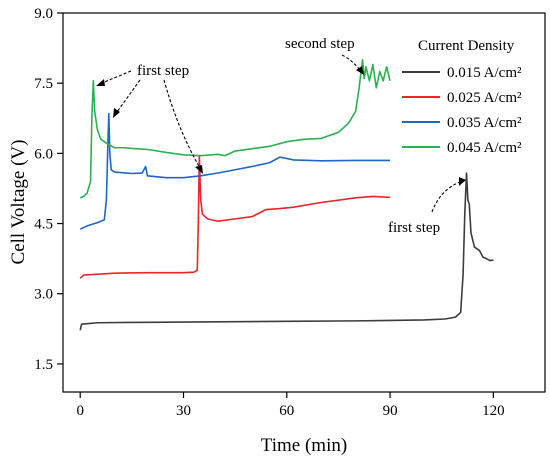  What do you see at coordinates (43, 154) in the screenshot?
I see `y-tick-label: 6.0` at bounding box center [43, 154].